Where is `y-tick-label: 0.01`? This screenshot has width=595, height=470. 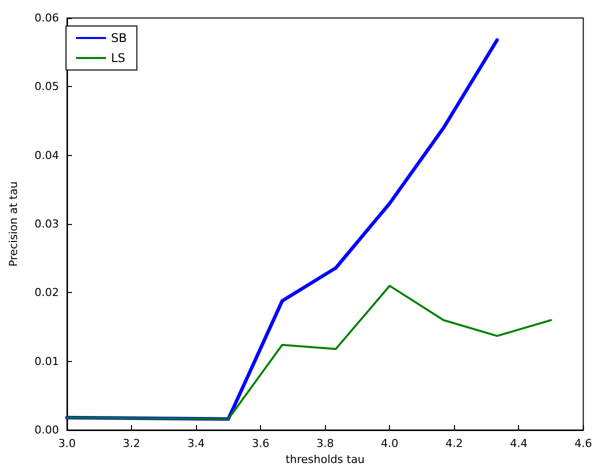 y-tick-label: 0.01 is located at coordinates (46, 361).